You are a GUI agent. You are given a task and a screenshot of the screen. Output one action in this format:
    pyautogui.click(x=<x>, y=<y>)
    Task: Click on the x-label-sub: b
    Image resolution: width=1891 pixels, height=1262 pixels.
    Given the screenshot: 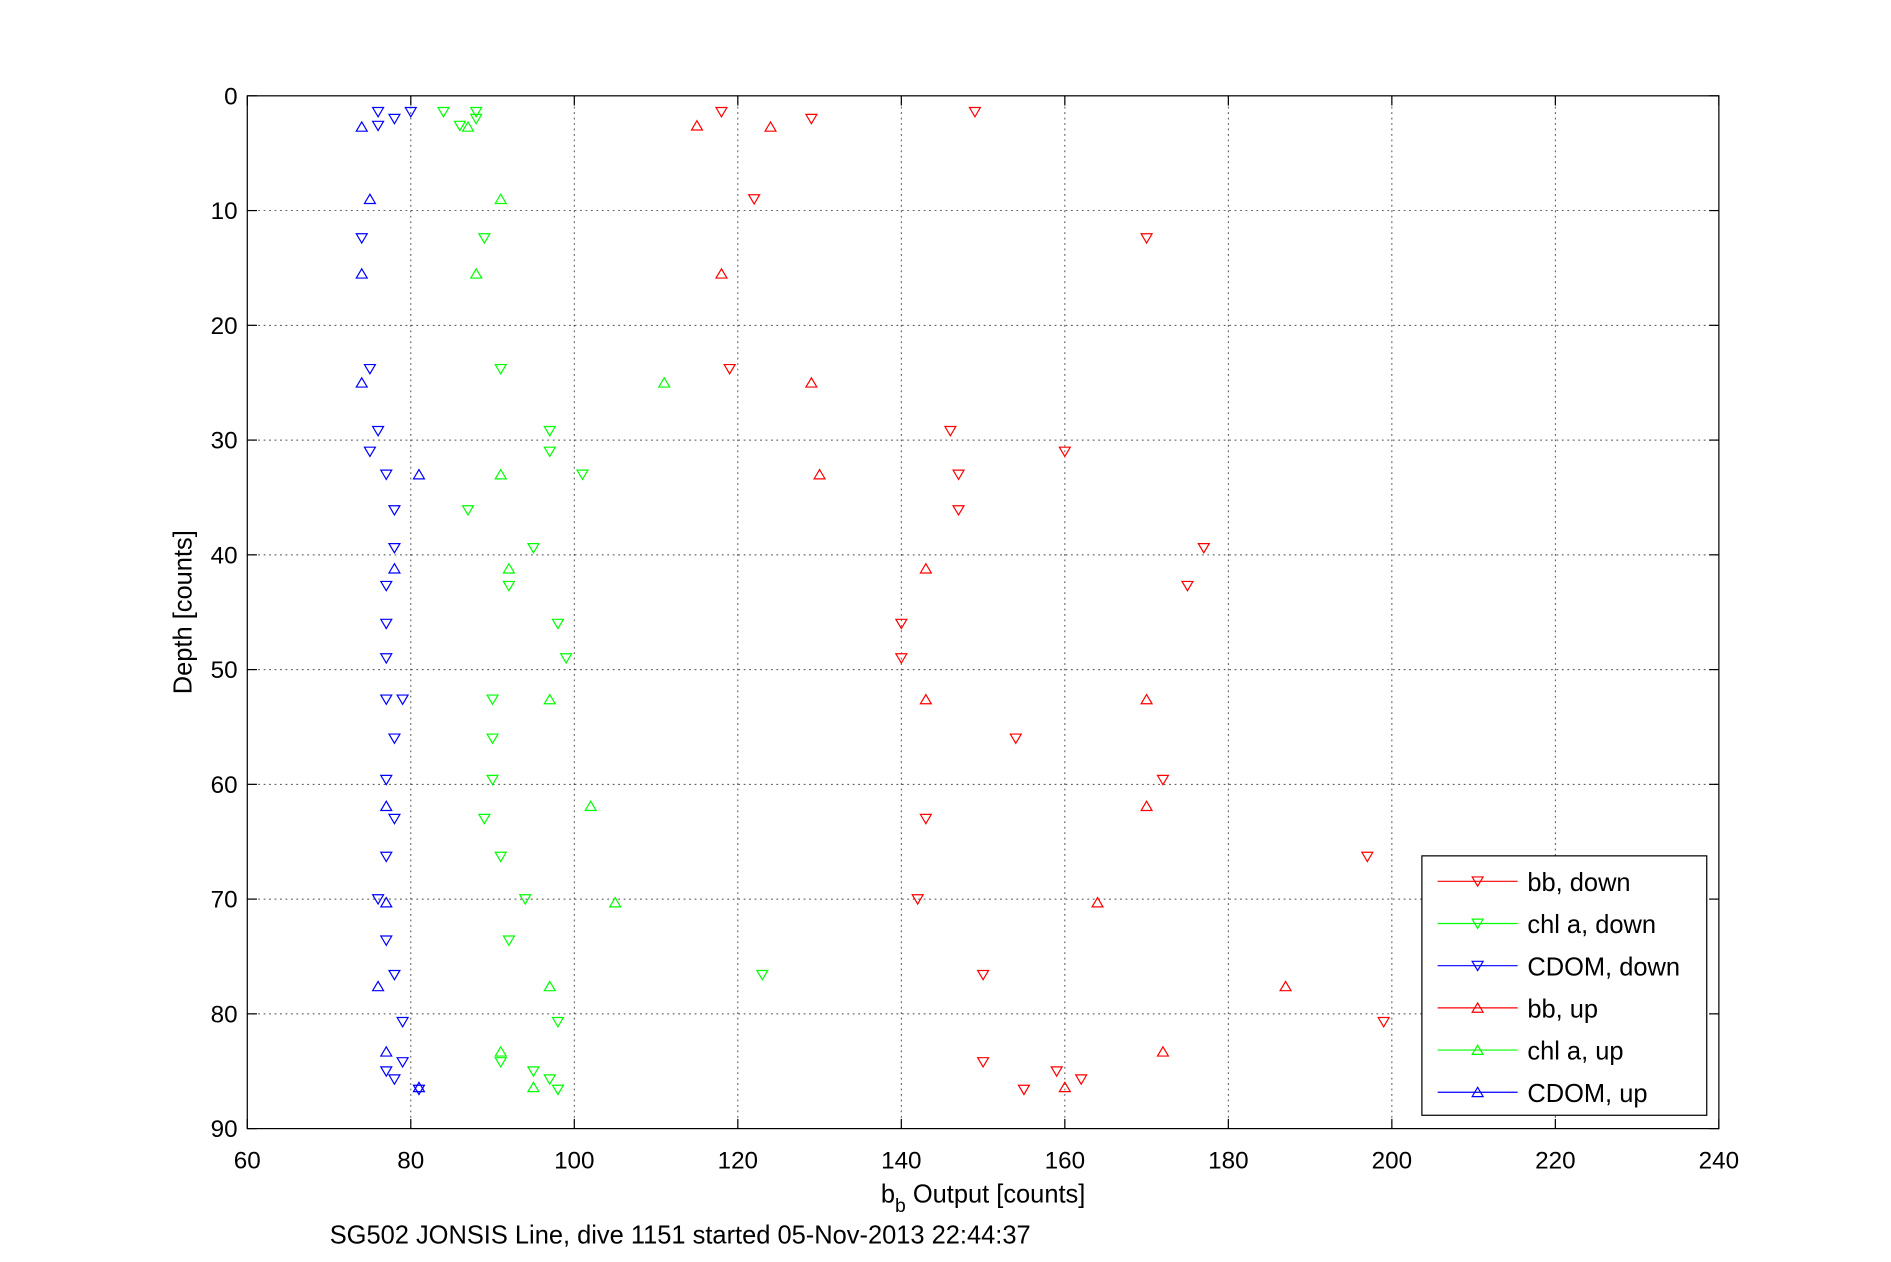 What is the action you would take?
    pyautogui.click(x=900, y=1206)
    